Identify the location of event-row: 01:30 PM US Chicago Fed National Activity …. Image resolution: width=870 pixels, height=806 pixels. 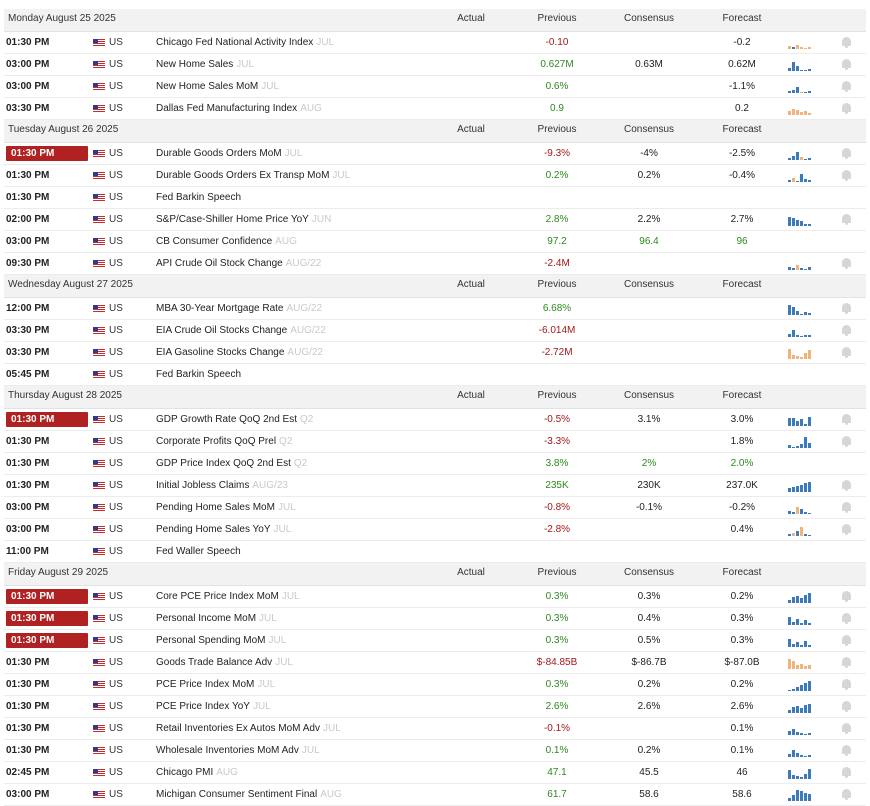
(435, 43).